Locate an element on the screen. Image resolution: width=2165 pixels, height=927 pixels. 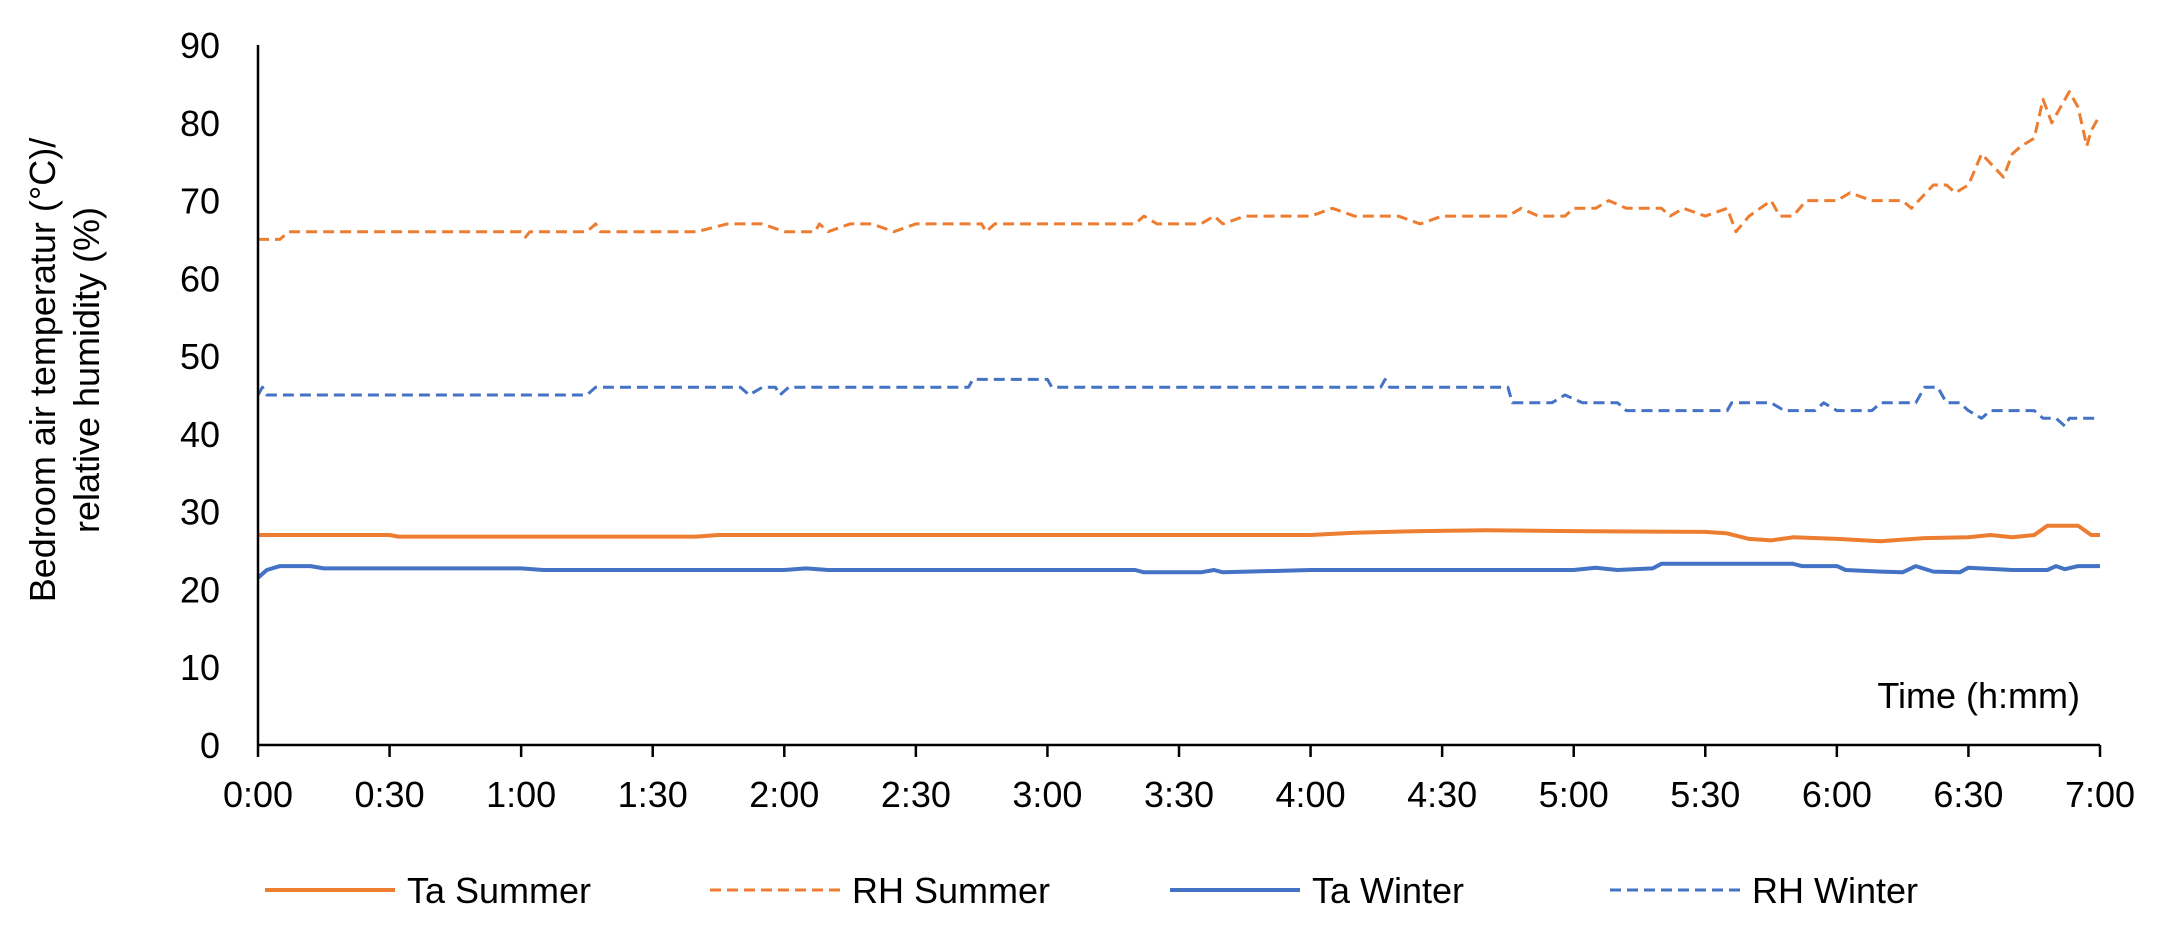
x-tick-label: 2:30 is located at coordinates (916, 794).